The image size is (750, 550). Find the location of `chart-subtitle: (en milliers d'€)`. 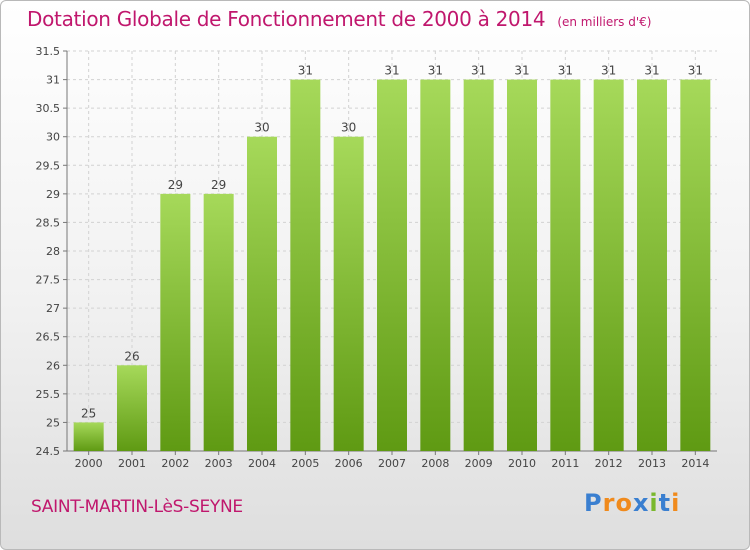

chart-subtitle: (en milliers d'€) is located at coordinates (604, 22).